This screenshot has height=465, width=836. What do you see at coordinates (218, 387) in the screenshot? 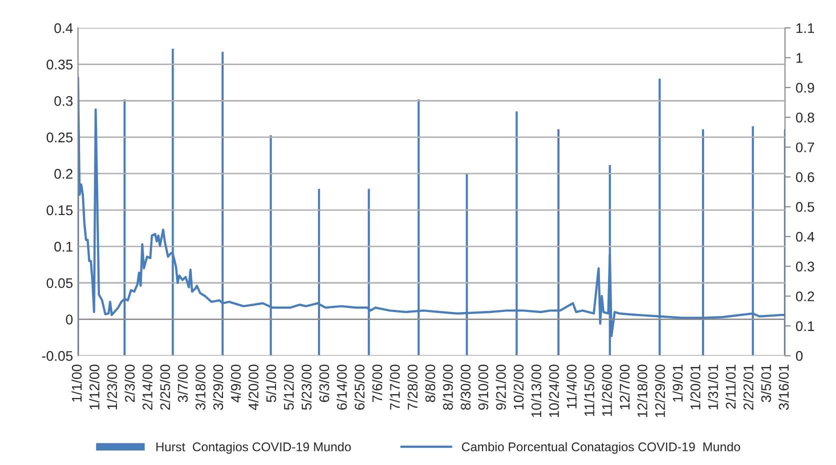
I see `x-tick-label: 3/29/00` at bounding box center [218, 387].